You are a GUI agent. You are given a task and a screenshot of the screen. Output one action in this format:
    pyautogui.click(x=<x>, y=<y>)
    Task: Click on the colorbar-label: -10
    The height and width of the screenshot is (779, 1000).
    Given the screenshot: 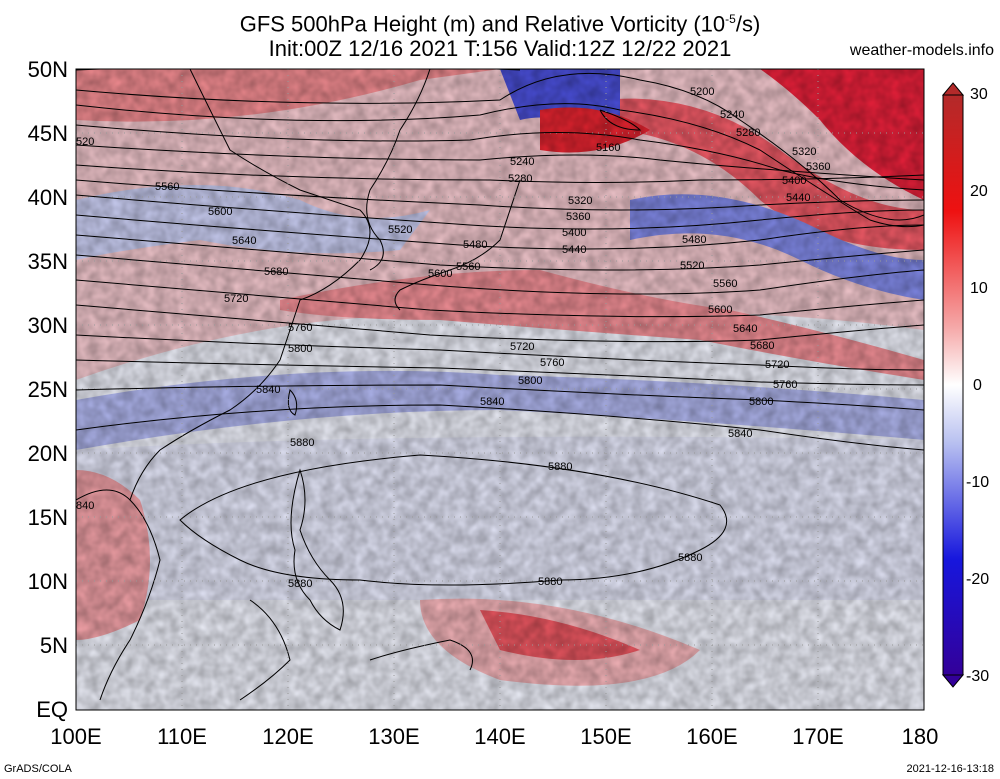 What is the action you would take?
    pyautogui.click(x=977, y=482)
    